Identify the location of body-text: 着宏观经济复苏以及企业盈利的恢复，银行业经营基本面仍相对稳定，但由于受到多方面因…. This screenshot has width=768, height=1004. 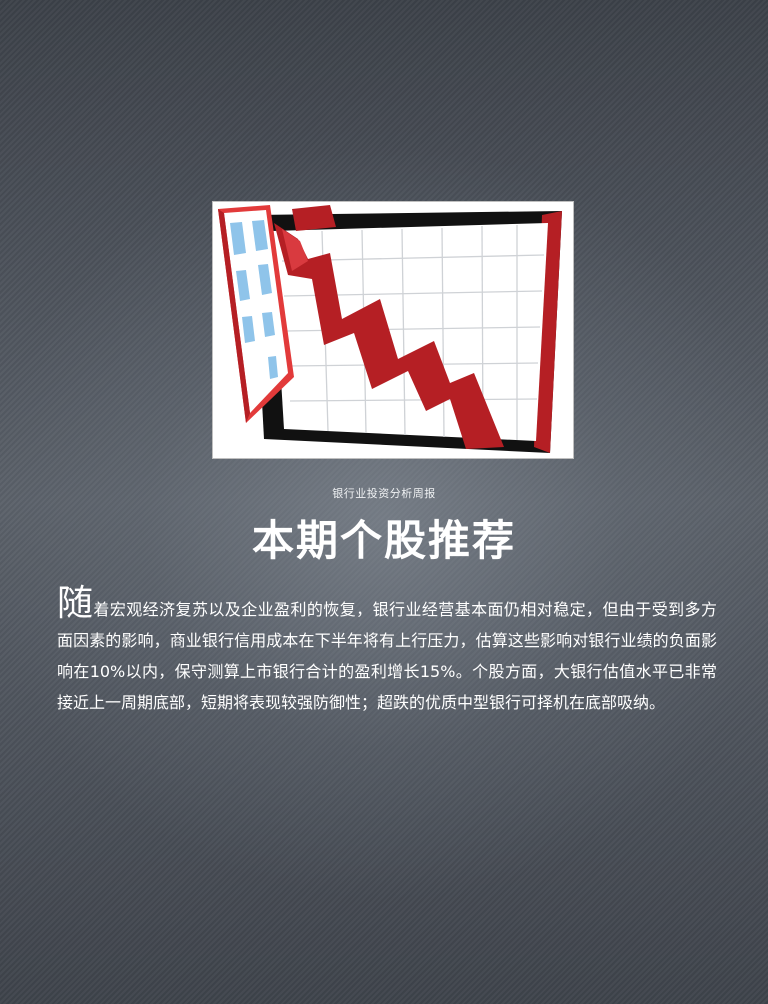
(387, 656).